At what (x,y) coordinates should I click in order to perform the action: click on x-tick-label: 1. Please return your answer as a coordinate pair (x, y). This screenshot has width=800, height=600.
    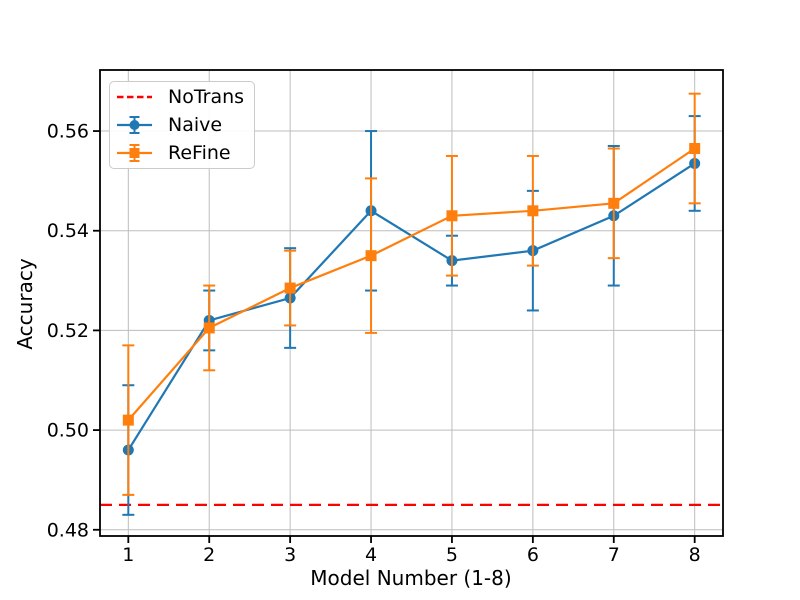
    Looking at the image, I should click on (128, 555).